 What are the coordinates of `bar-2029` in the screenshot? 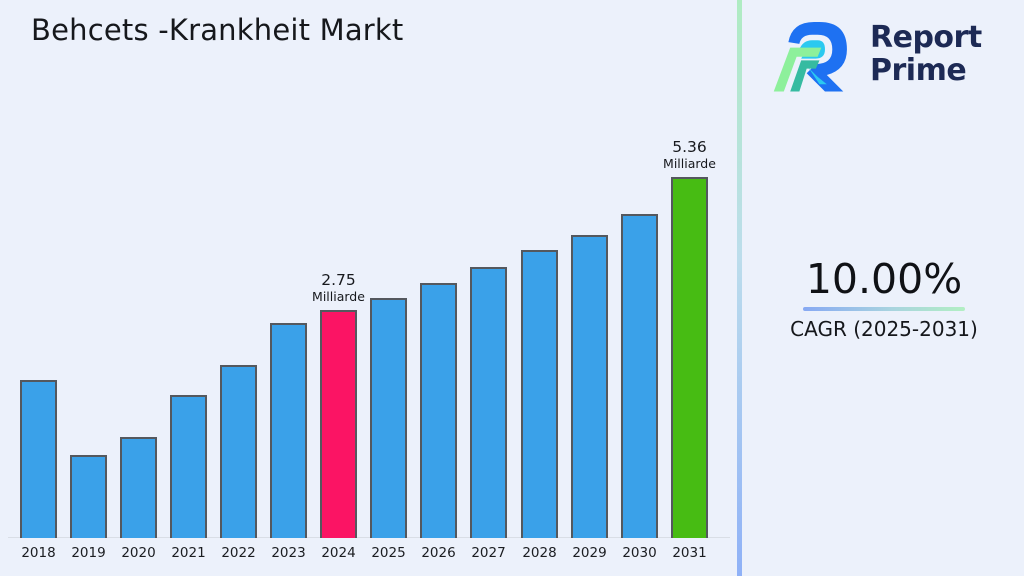 It's located at (589, 386).